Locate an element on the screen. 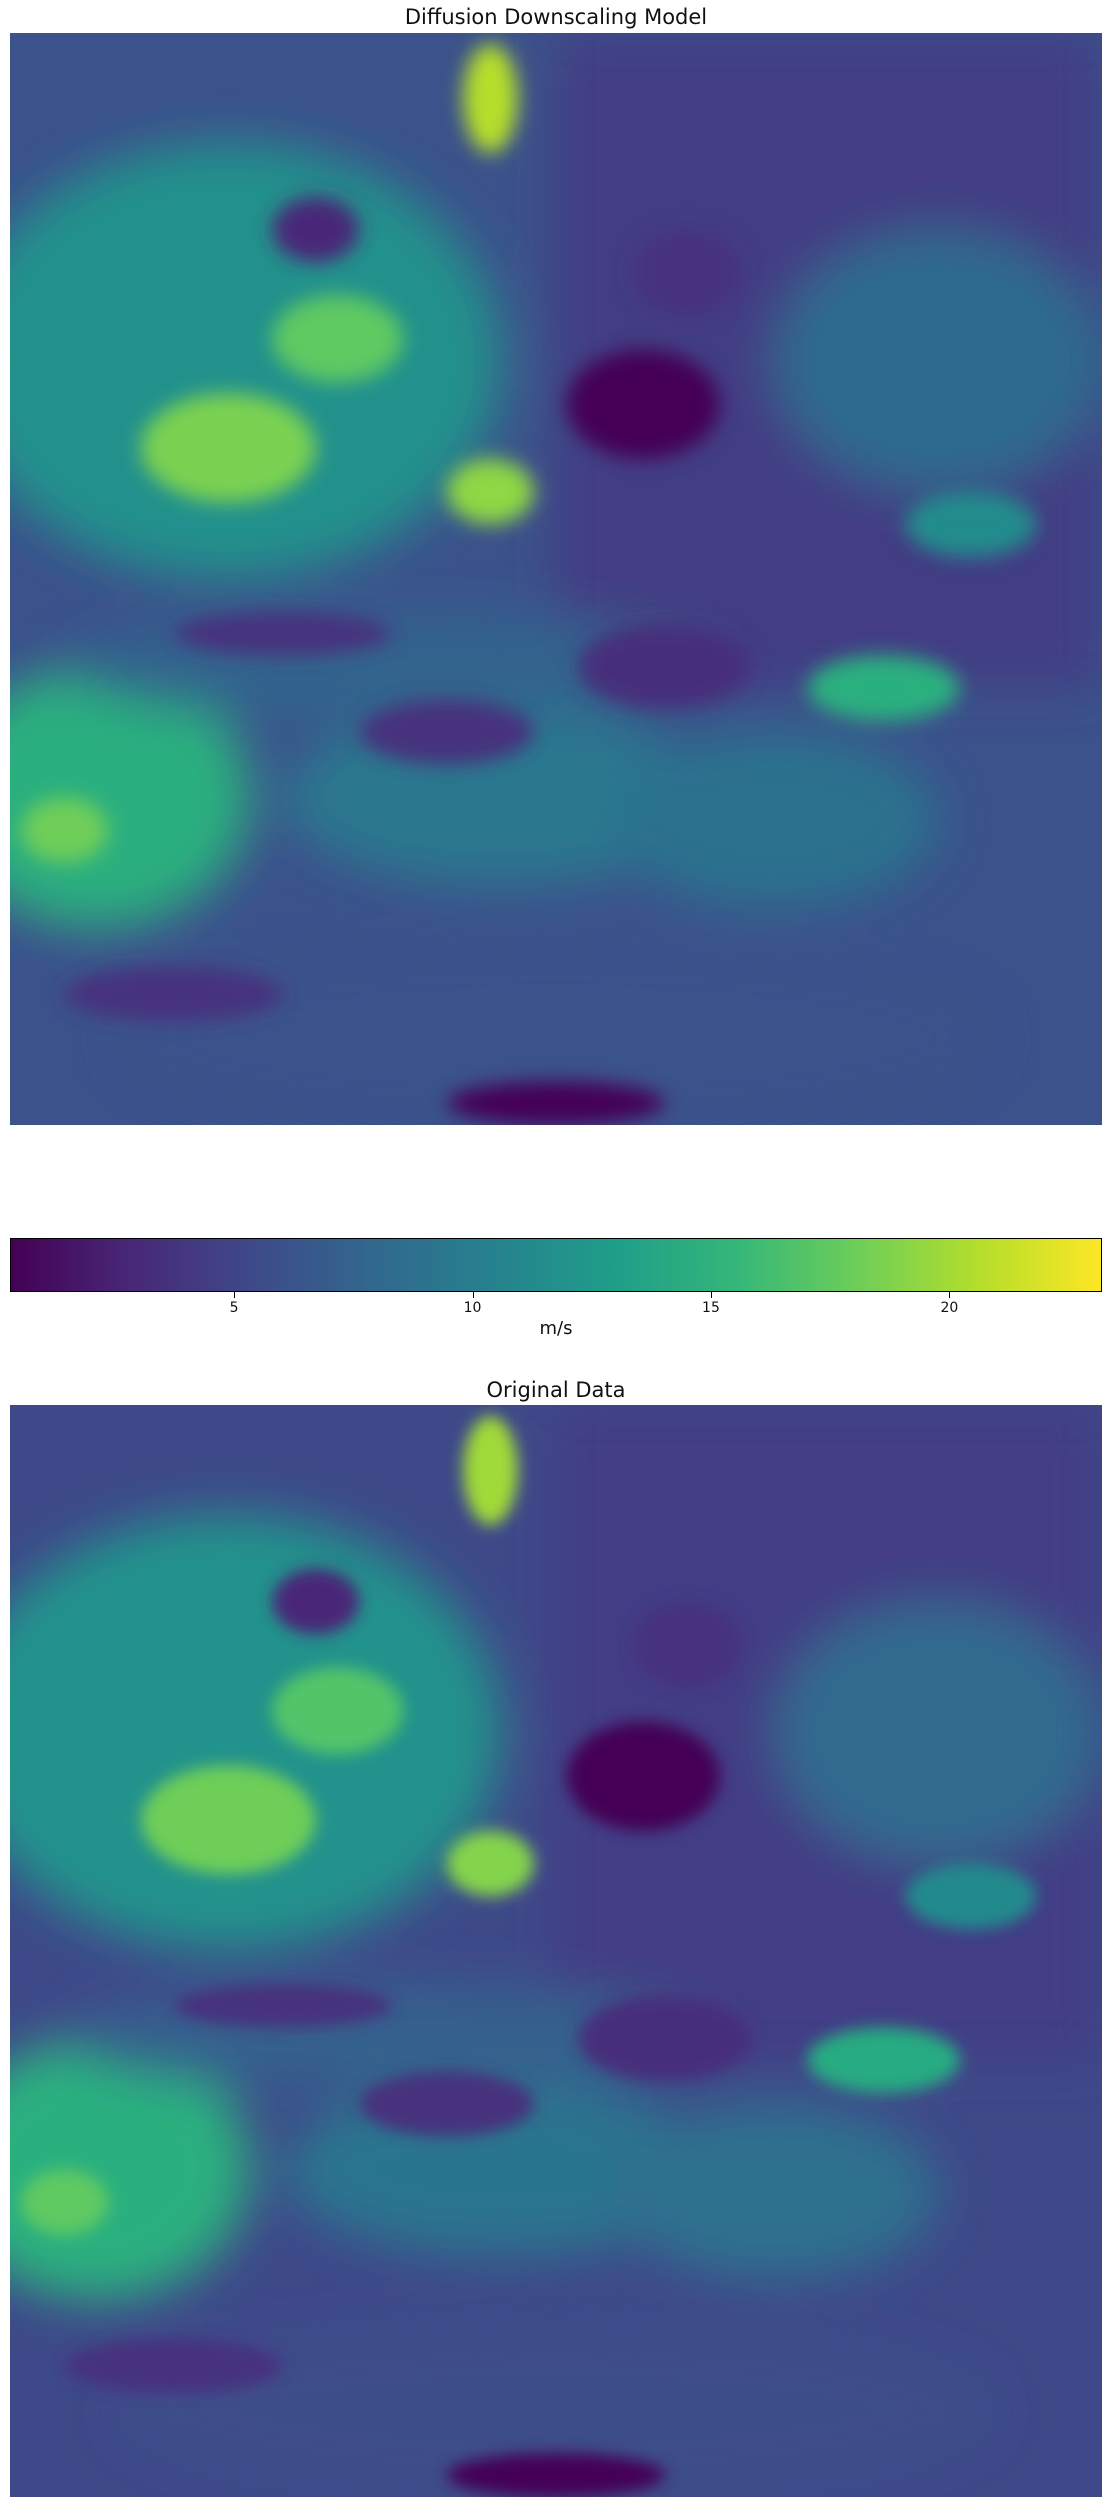  colorbar-ticks: 5 10 15 20 is located at coordinates (556, 1312).